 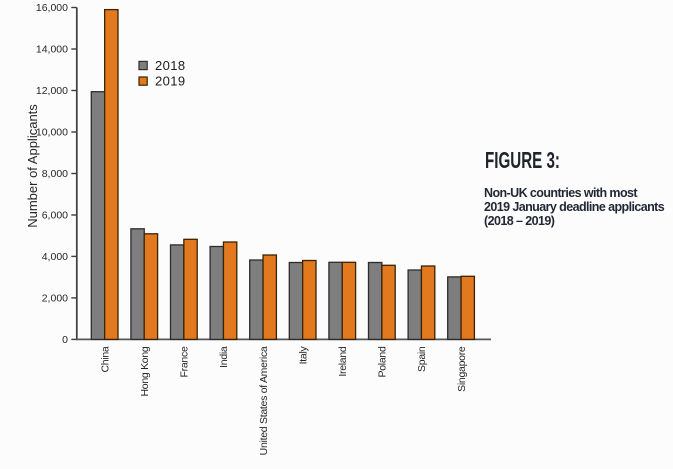 I want to click on svg-text: 2018, so click(x=170, y=65).